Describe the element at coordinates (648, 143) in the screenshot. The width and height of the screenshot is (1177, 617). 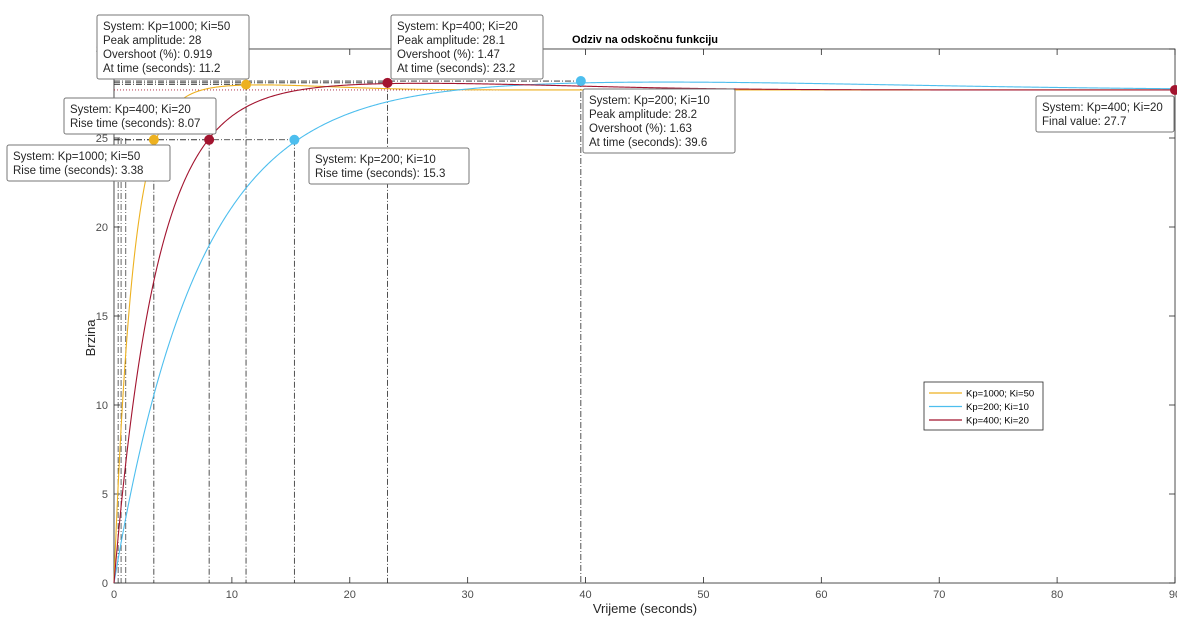
I see `data-tip-line: At time (seconds): 39.6` at that location.